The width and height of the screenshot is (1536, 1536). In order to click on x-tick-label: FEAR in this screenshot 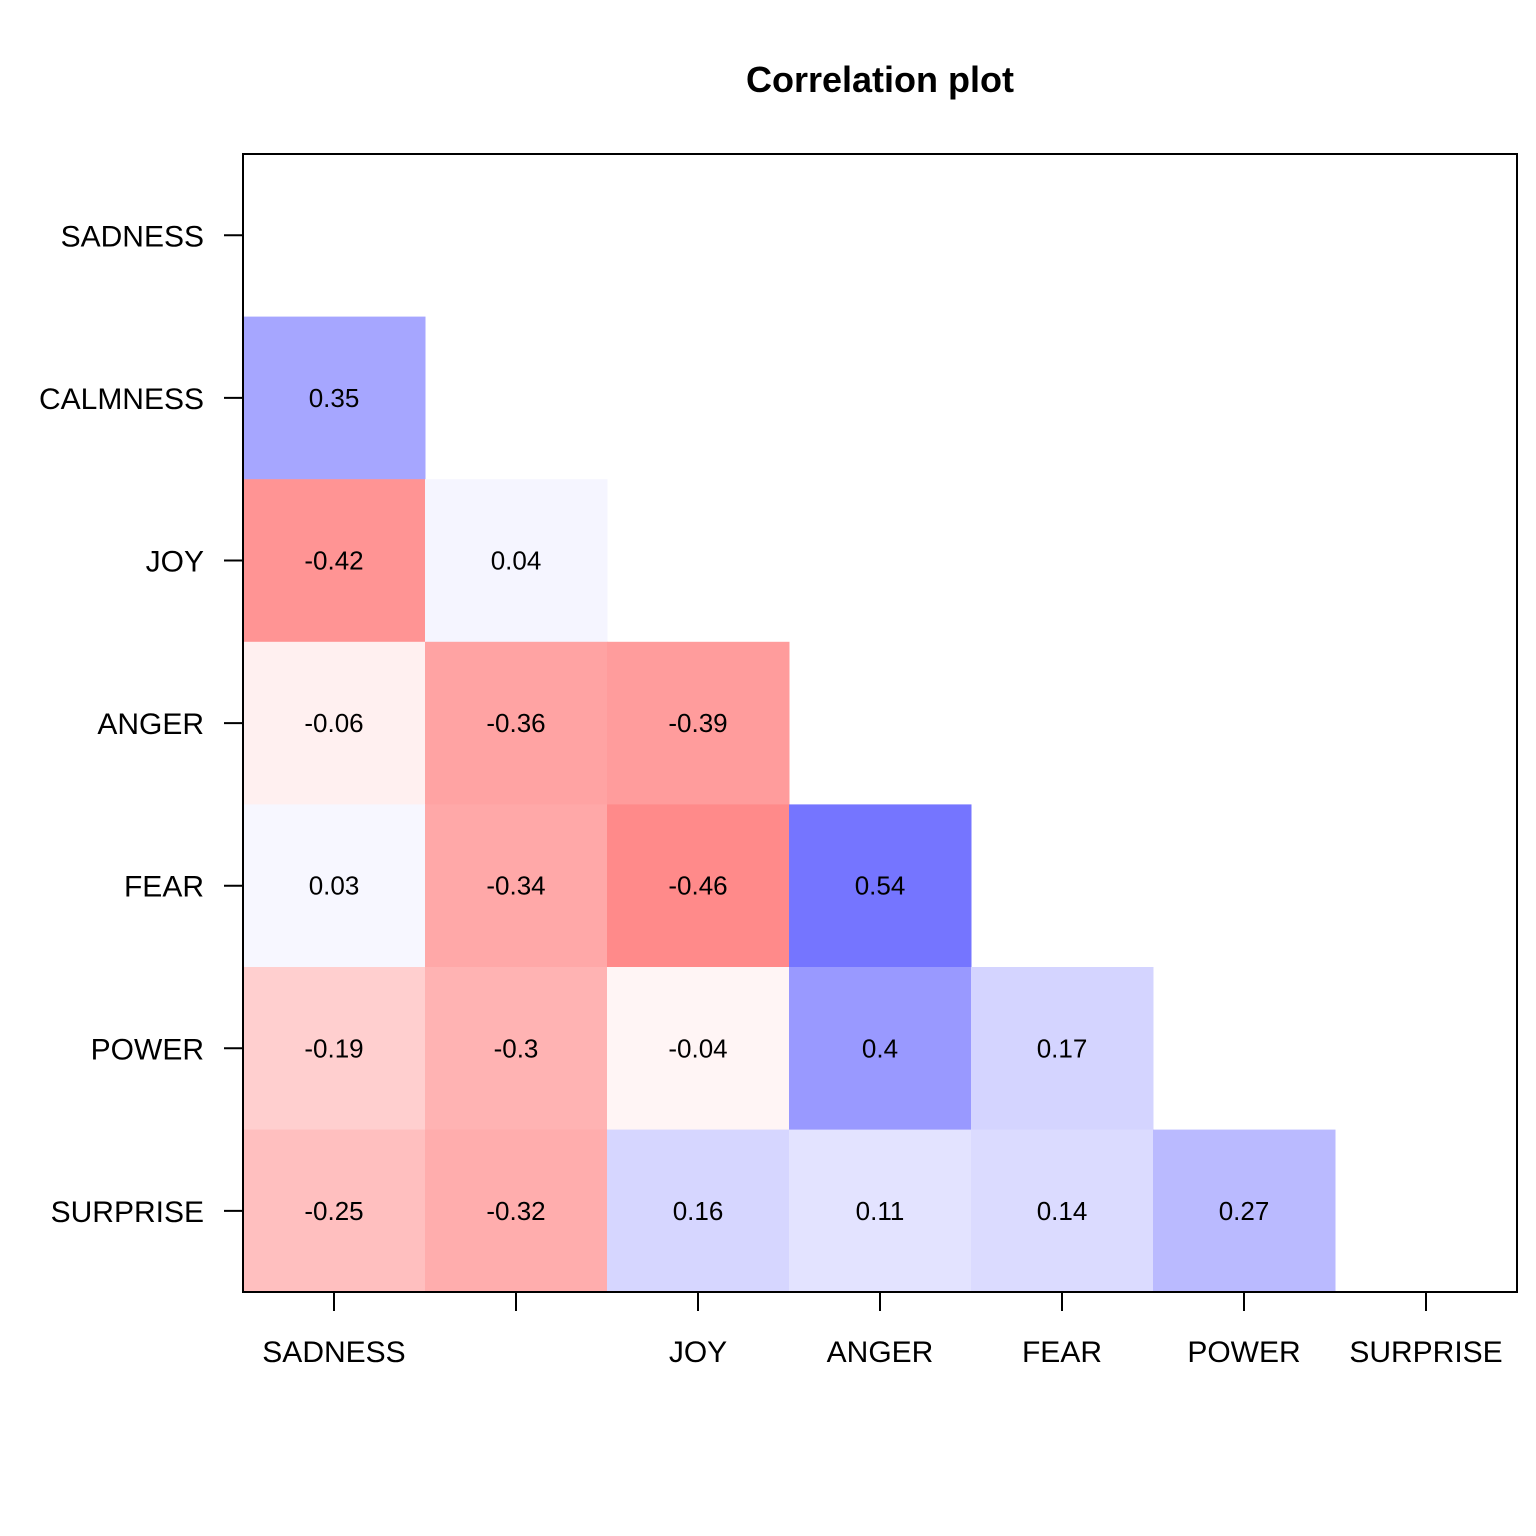, I will do `click(1062, 1352)`.